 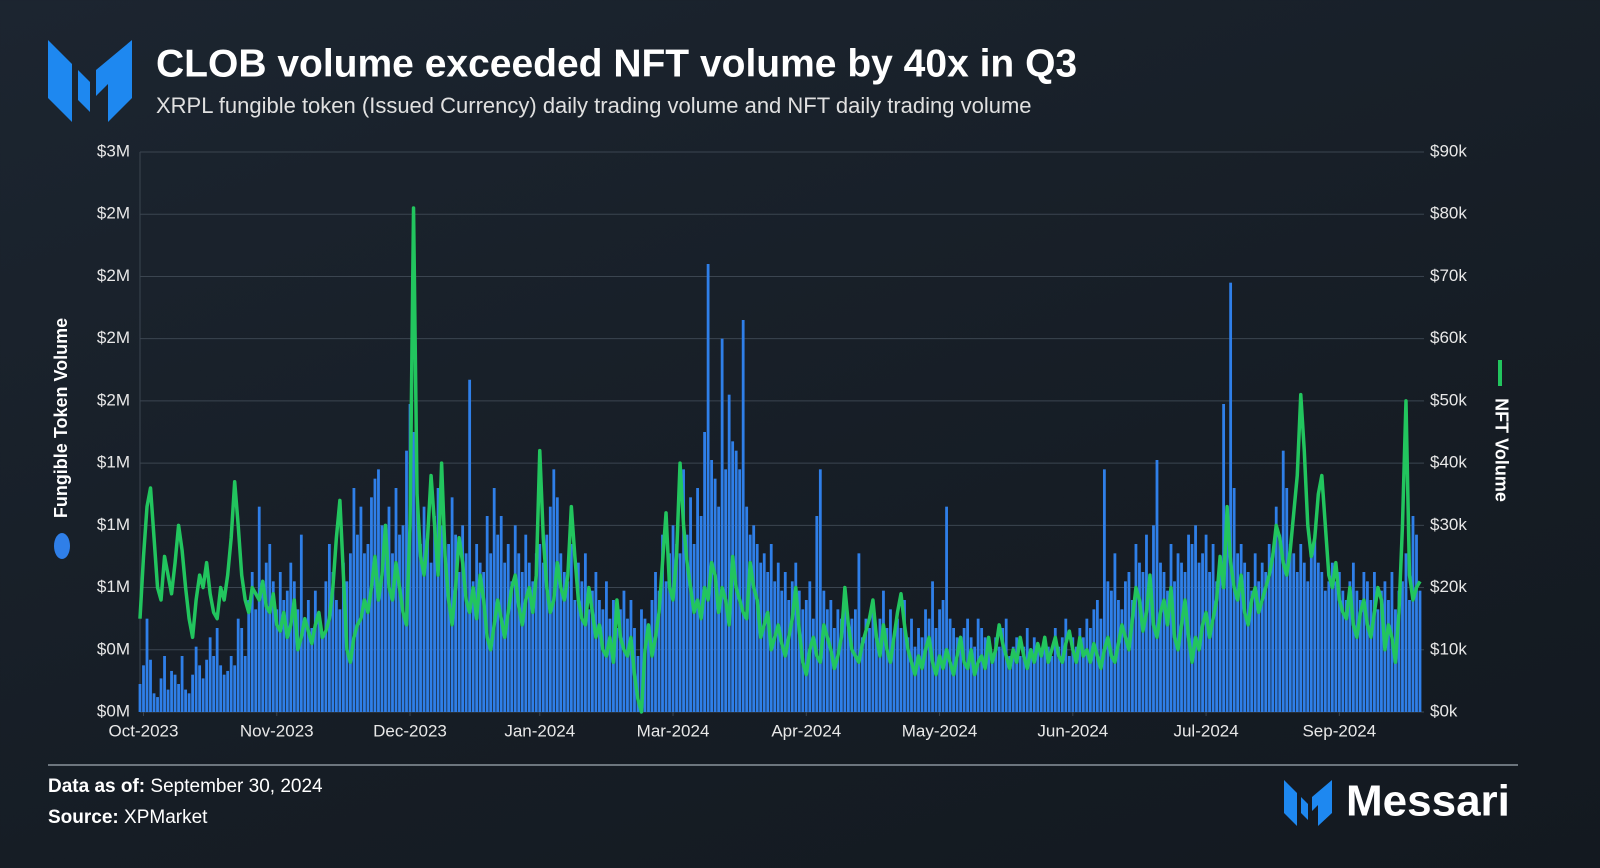 I want to click on y2-tick-label: $90k, so click(x=1448, y=150).